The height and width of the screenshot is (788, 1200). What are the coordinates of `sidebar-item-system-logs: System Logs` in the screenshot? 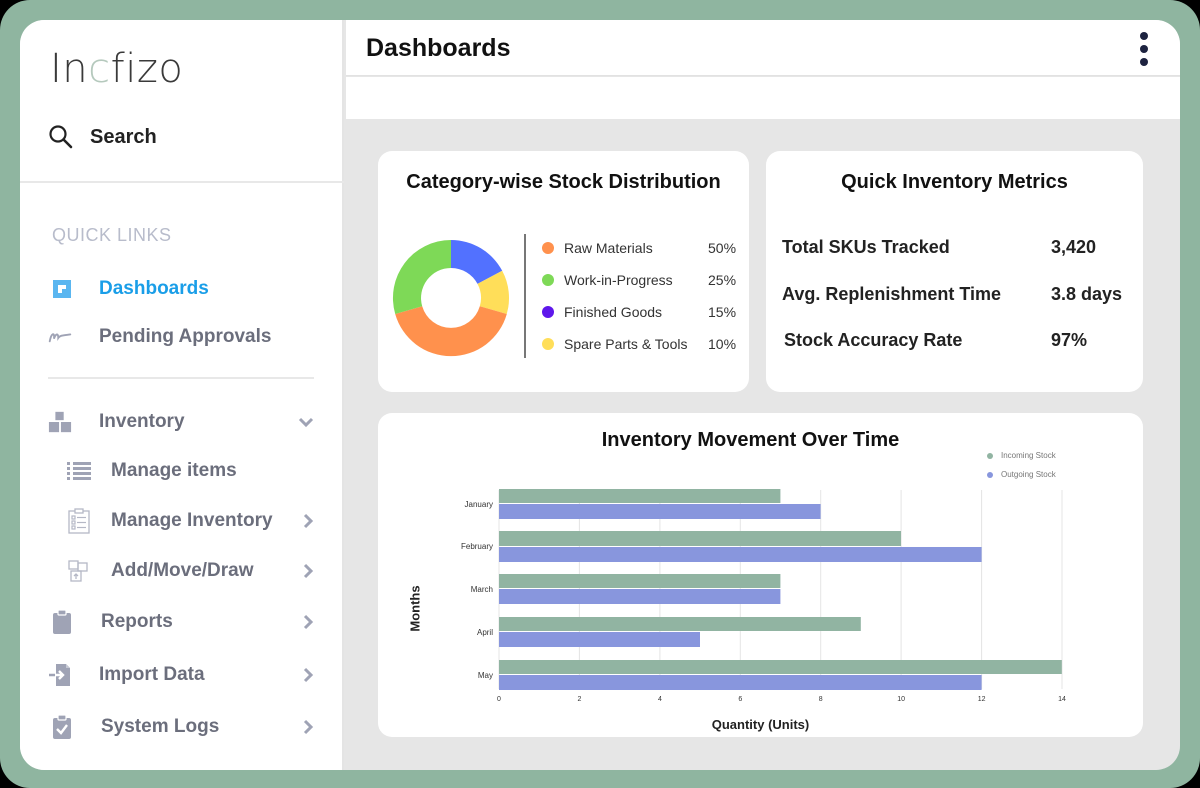 It's located at (182, 726).